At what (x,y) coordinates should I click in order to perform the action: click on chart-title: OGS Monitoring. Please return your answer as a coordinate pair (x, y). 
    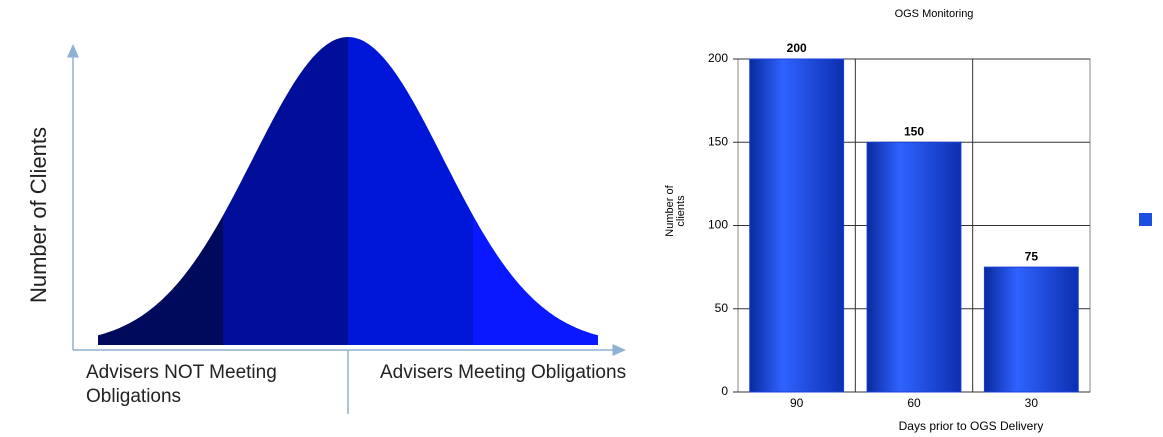
    Looking at the image, I should click on (934, 14).